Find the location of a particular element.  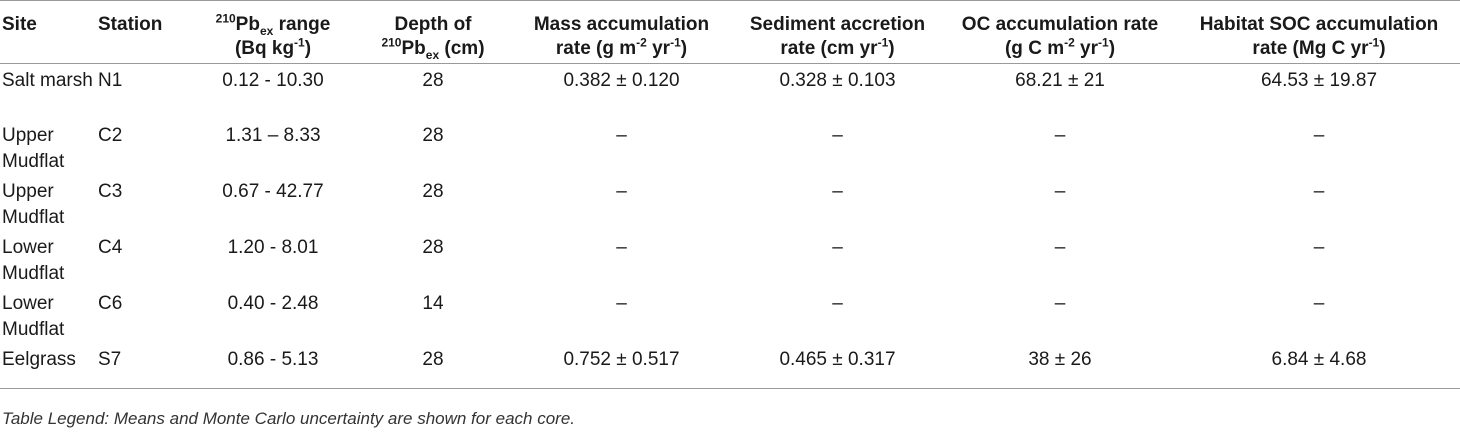

cell-station: S7 is located at coordinates (143, 365).